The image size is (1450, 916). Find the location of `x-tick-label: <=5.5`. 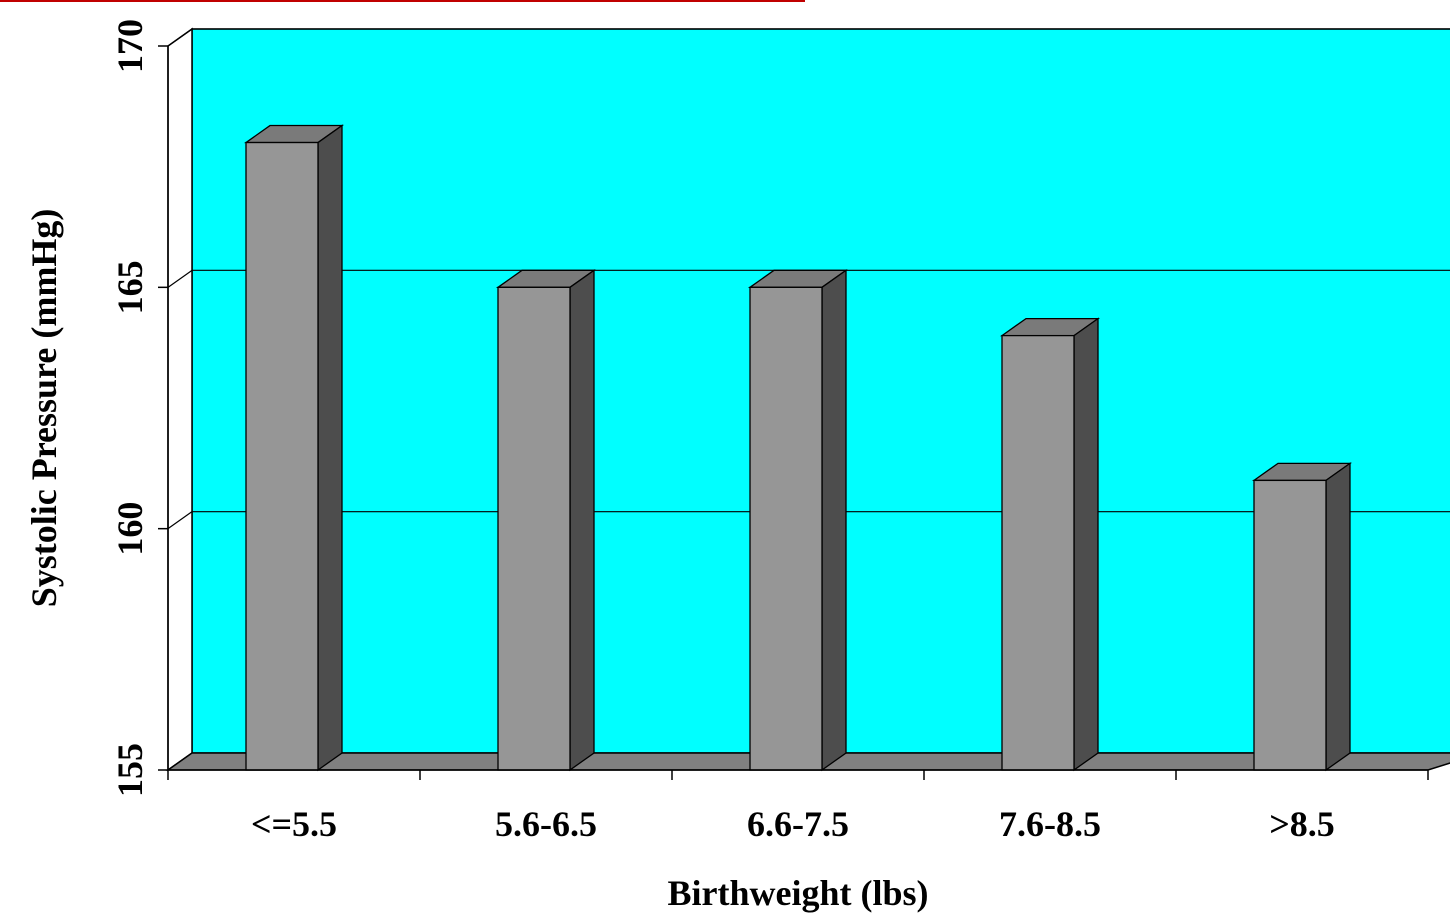

x-tick-label: <=5.5 is located at coordinates (294, 824).